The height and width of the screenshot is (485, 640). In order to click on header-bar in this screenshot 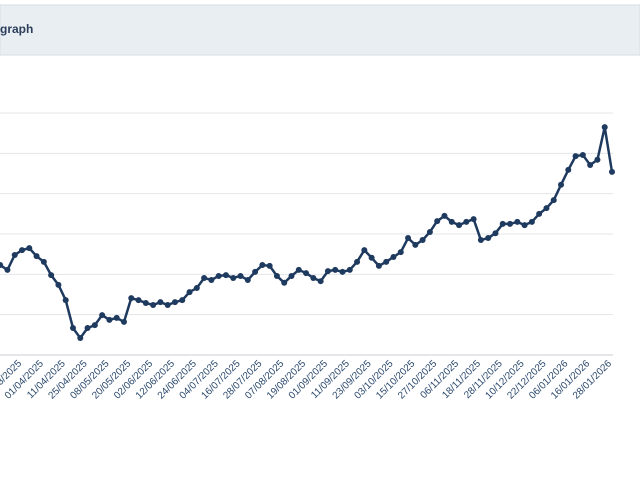, I will do `click(320, 30)`.